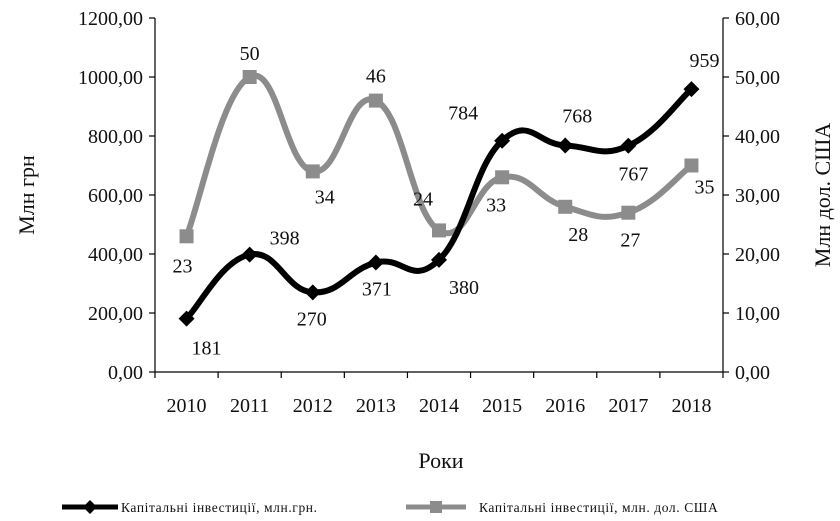  What do you see at coordinates (757, 19) in the screenshot?
I see `right-y-tick-label: 60,00` at bounding box center [757, 19].